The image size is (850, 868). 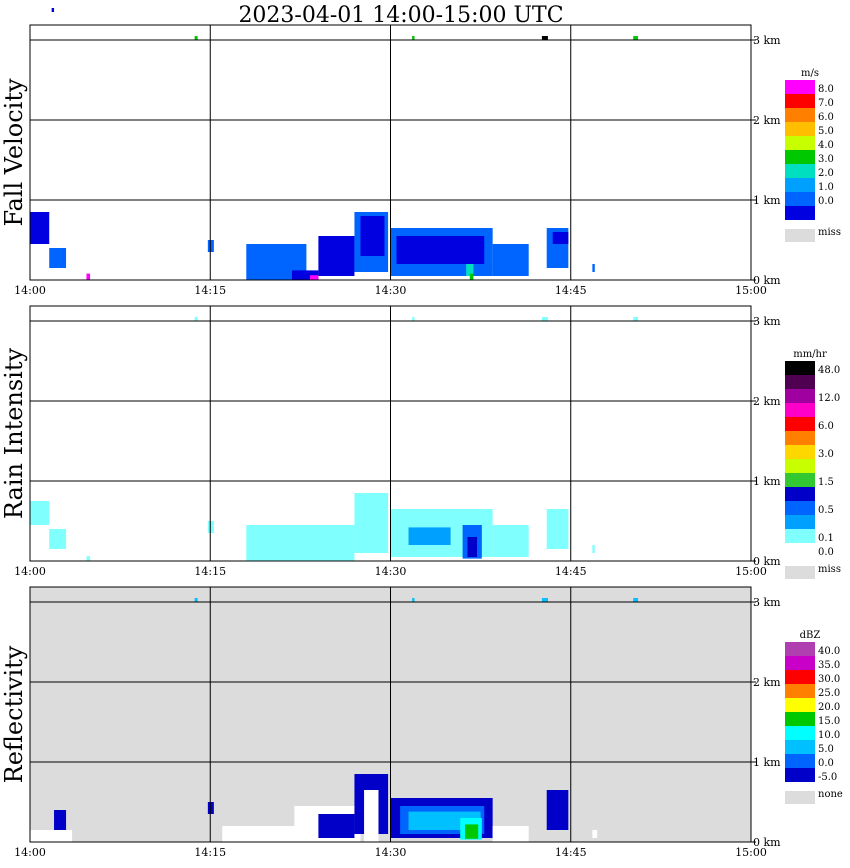 I want to click on legend-unit: dBZ, so click(x=810, y=635).